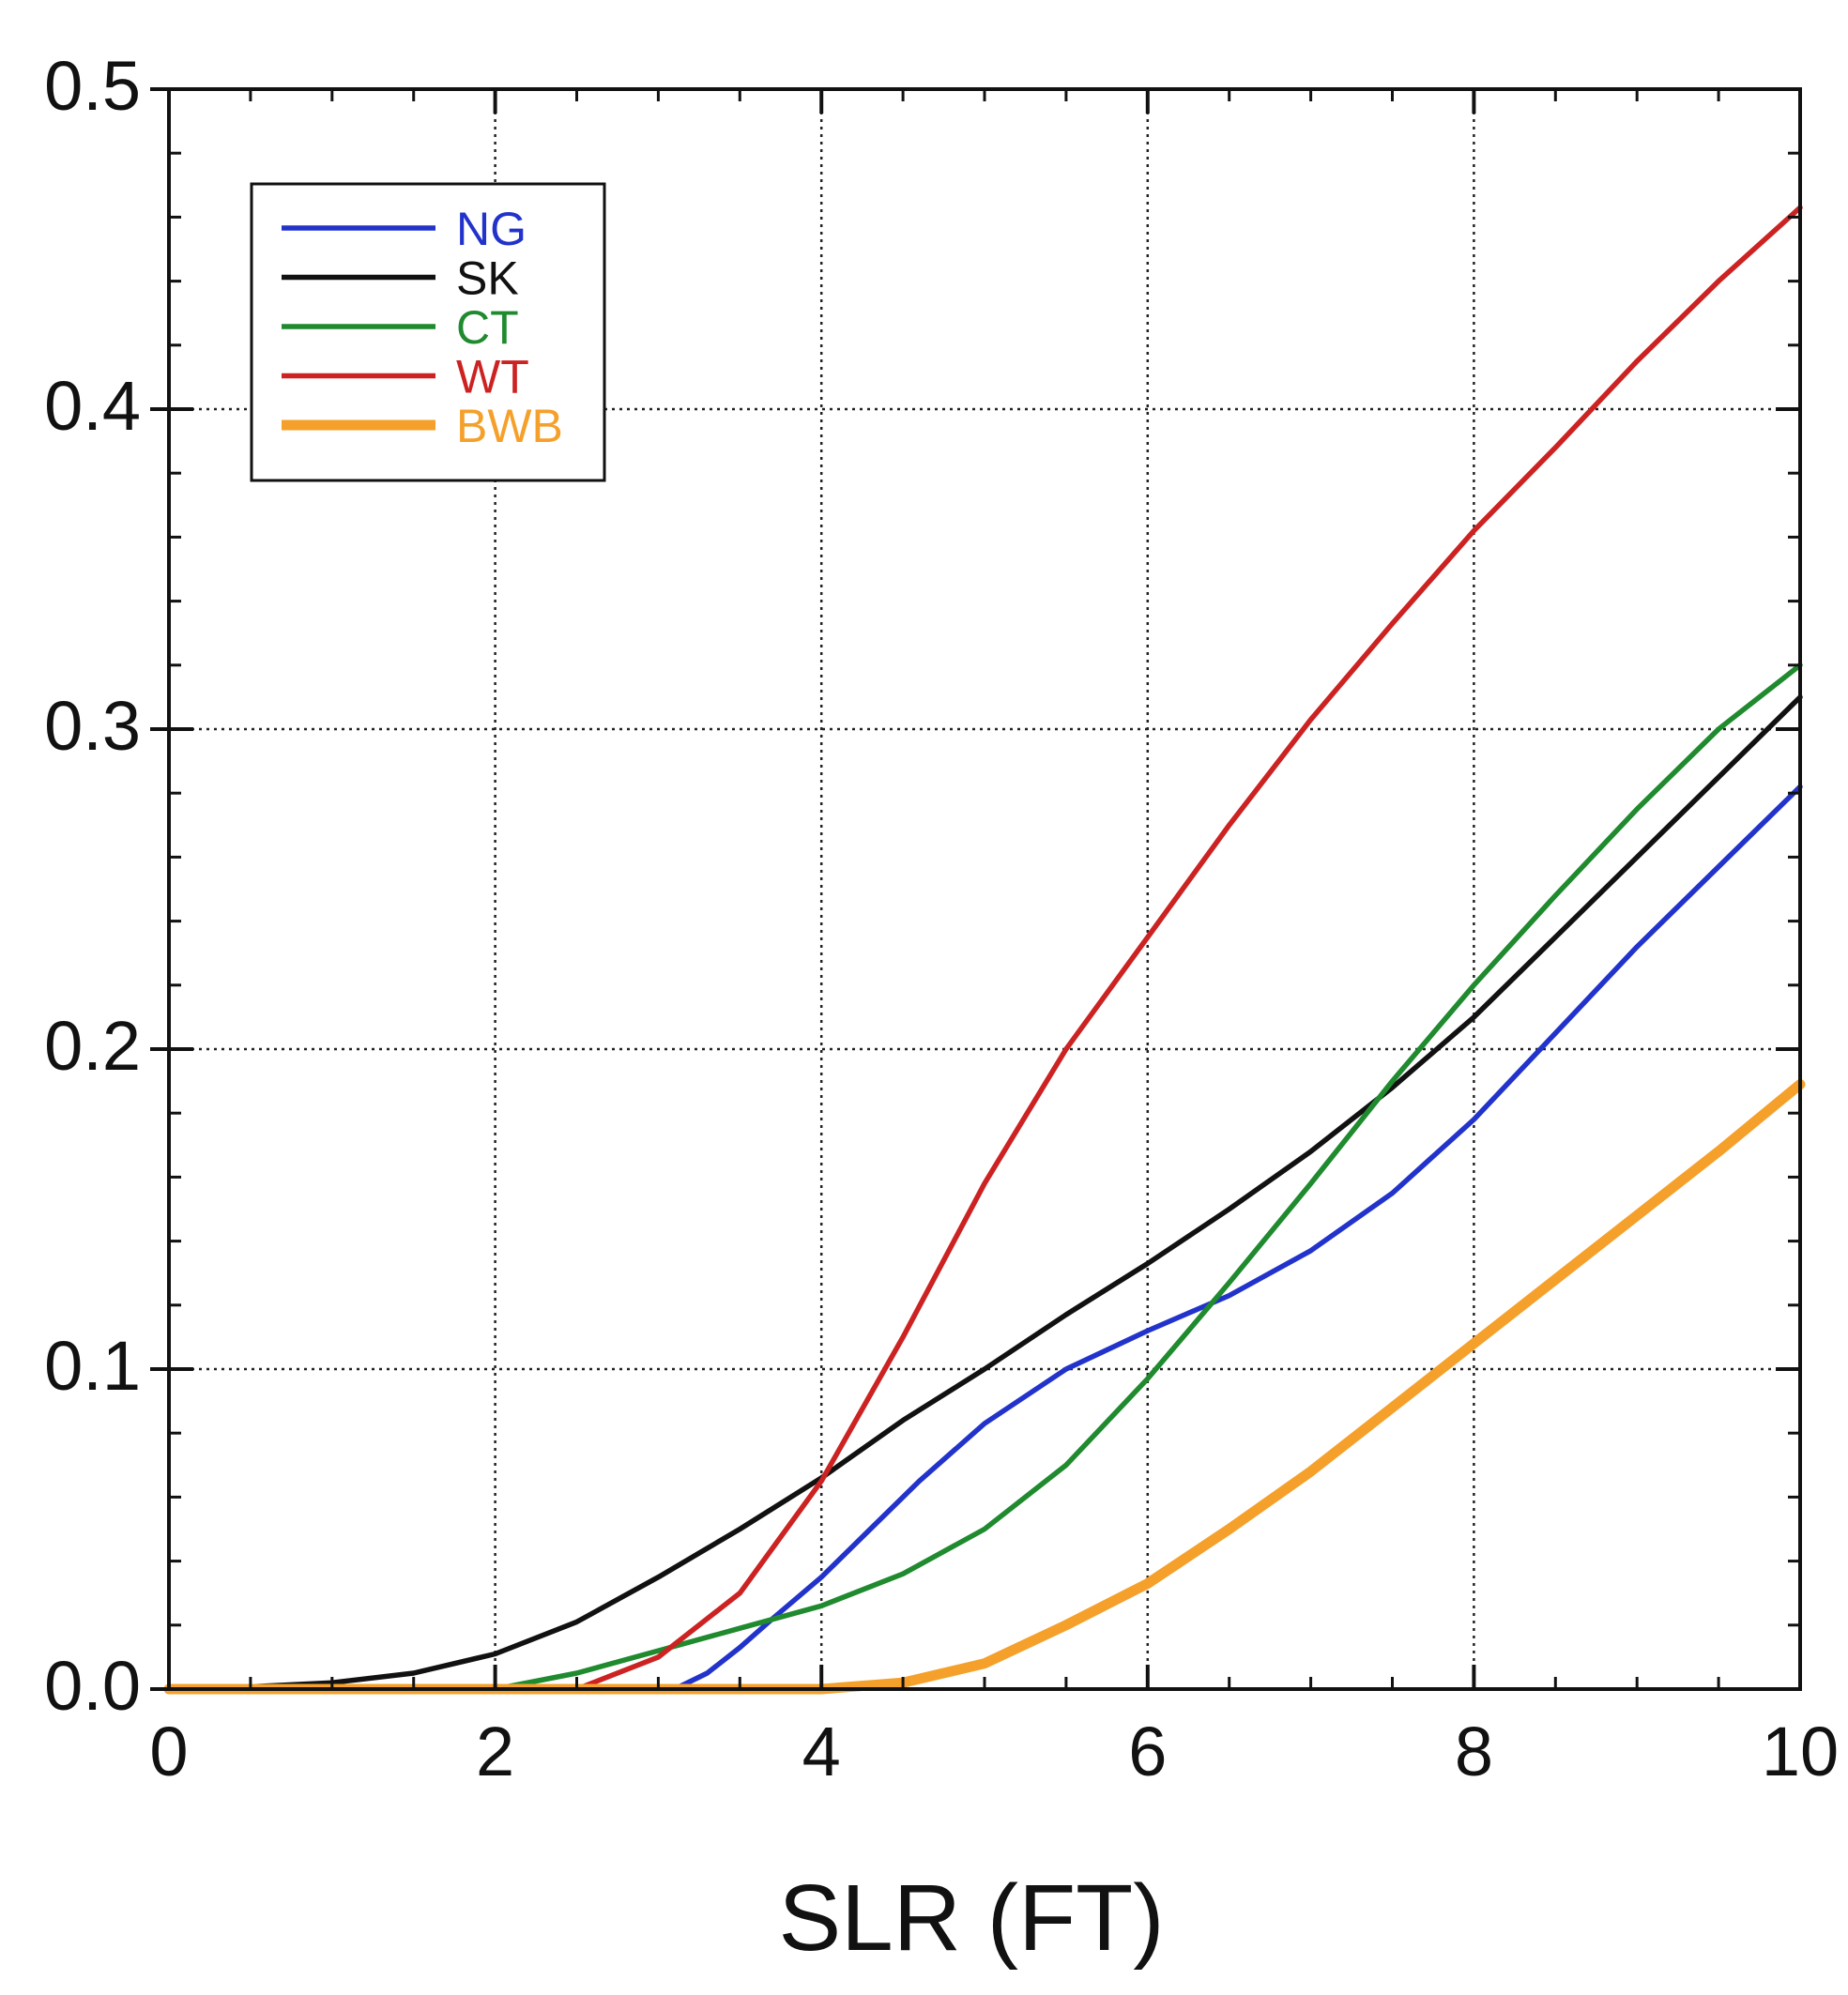  What do you see at coordinates (971, 1918) in the screenshot?
I see `x-axis-title: SLR (FT)` at bounding box center [971, 1918].